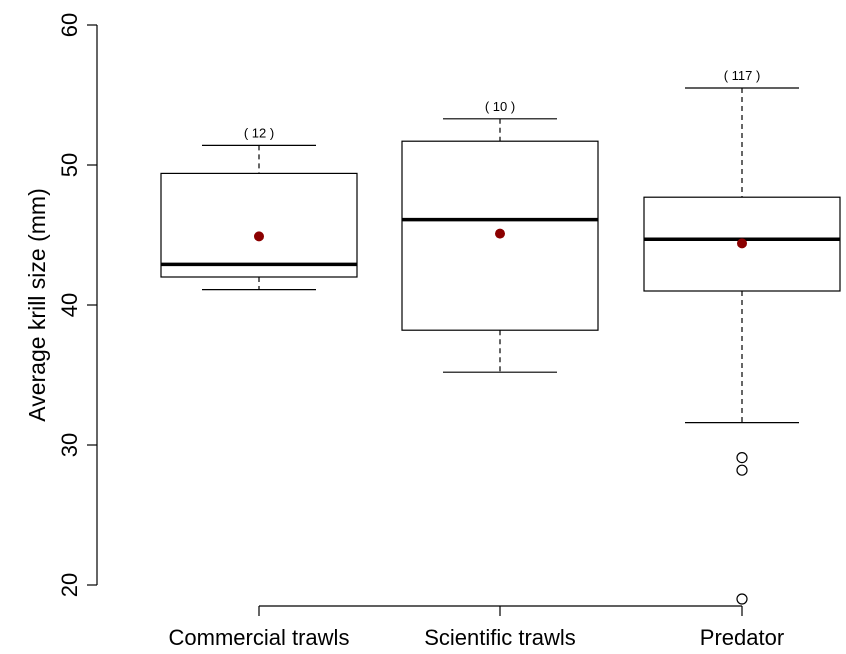  Describe the element at coordinates (259, 132) in the screenshot. I see `count-label: ( 12 )` at that location.